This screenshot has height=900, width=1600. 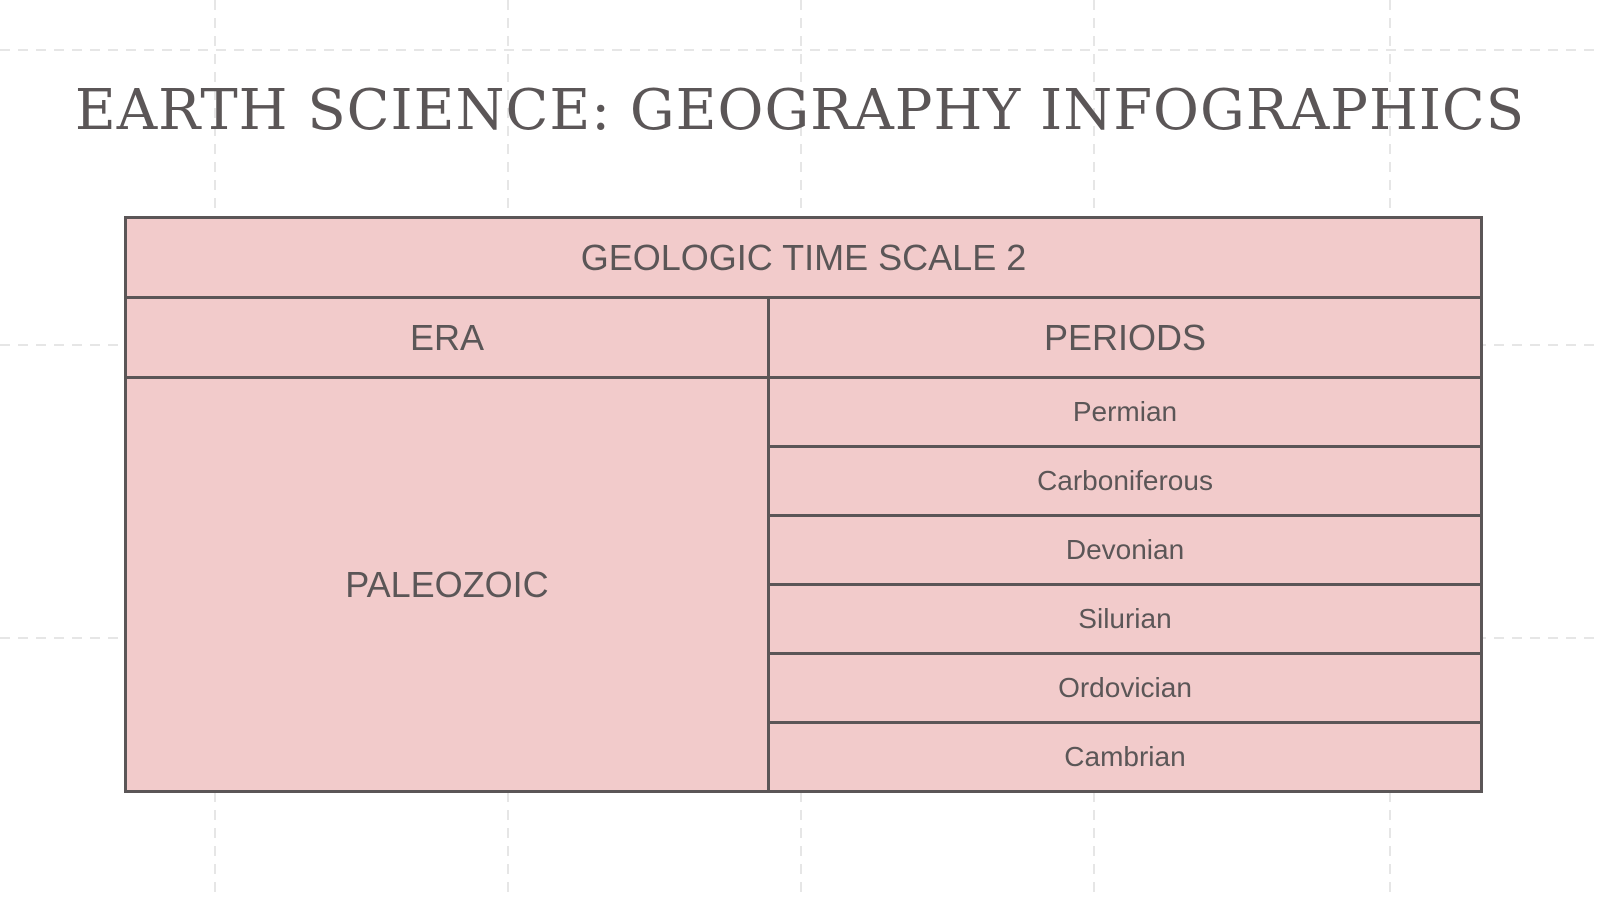 I want to click on table-title: GEOLOGIC TIME SCALE 2, so click(x=803, y=257).